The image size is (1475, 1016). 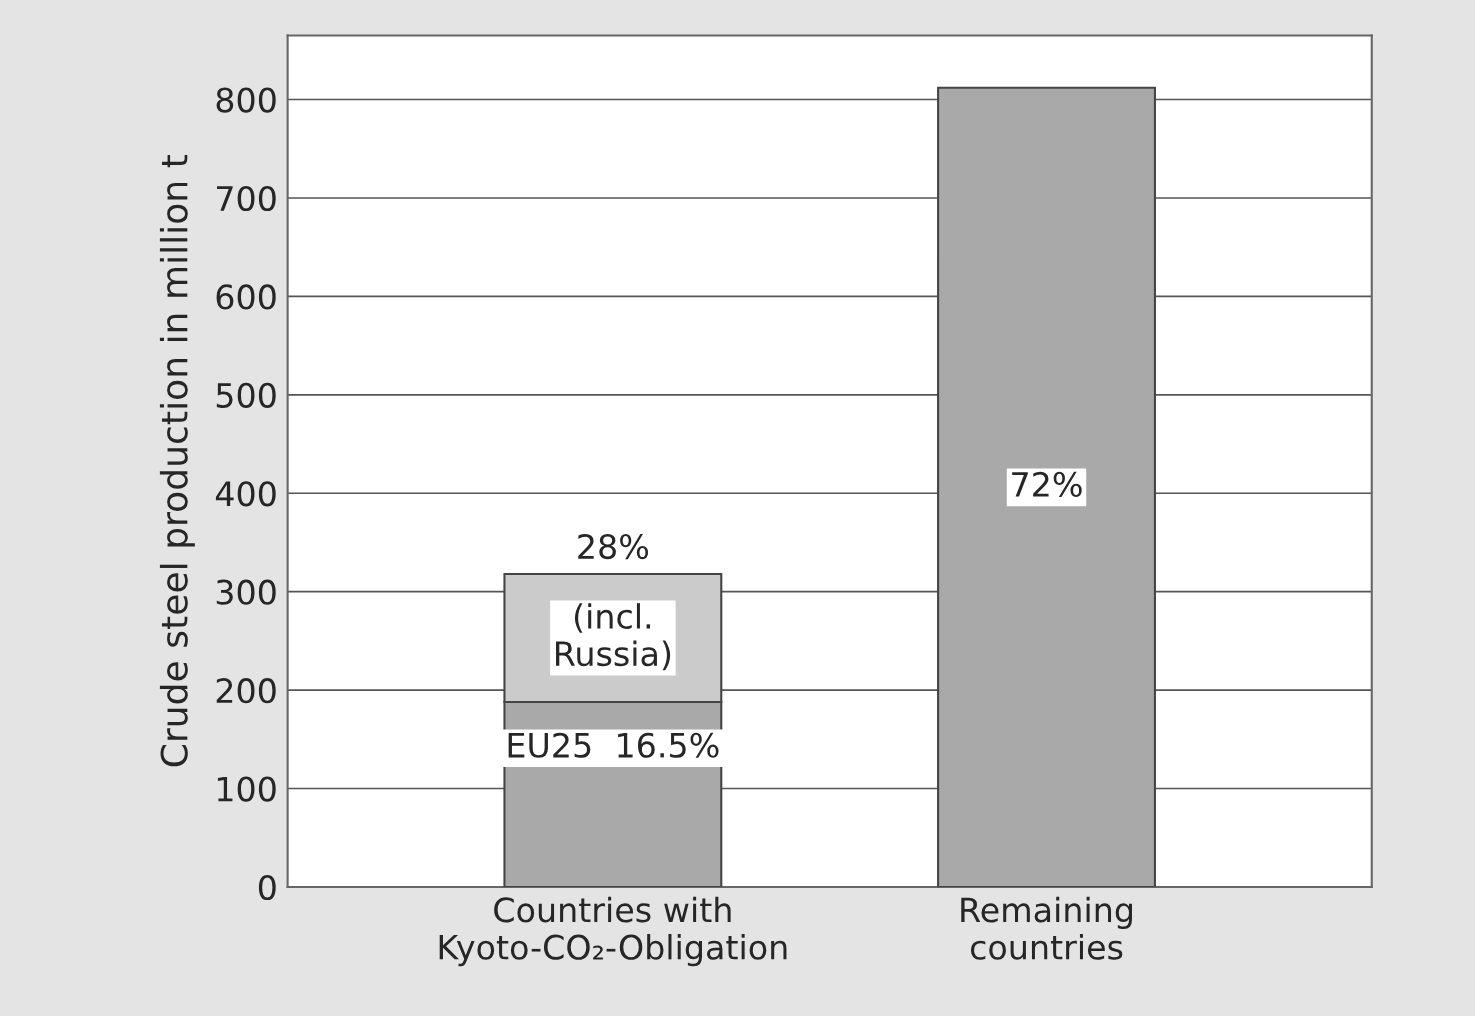 What do you see at coordinates (246, 592) in the screenshot?
I see `y-tick-label: 300` at bounding box center [246, 592].